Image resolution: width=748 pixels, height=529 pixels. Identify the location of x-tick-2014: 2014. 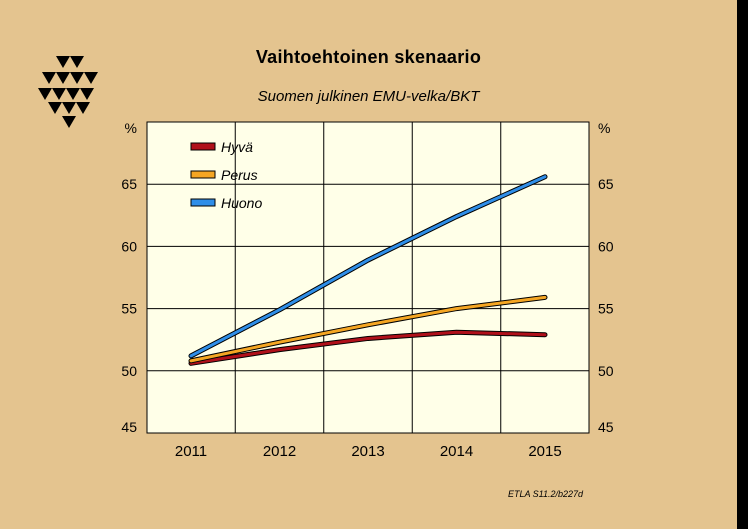
(456, 451).